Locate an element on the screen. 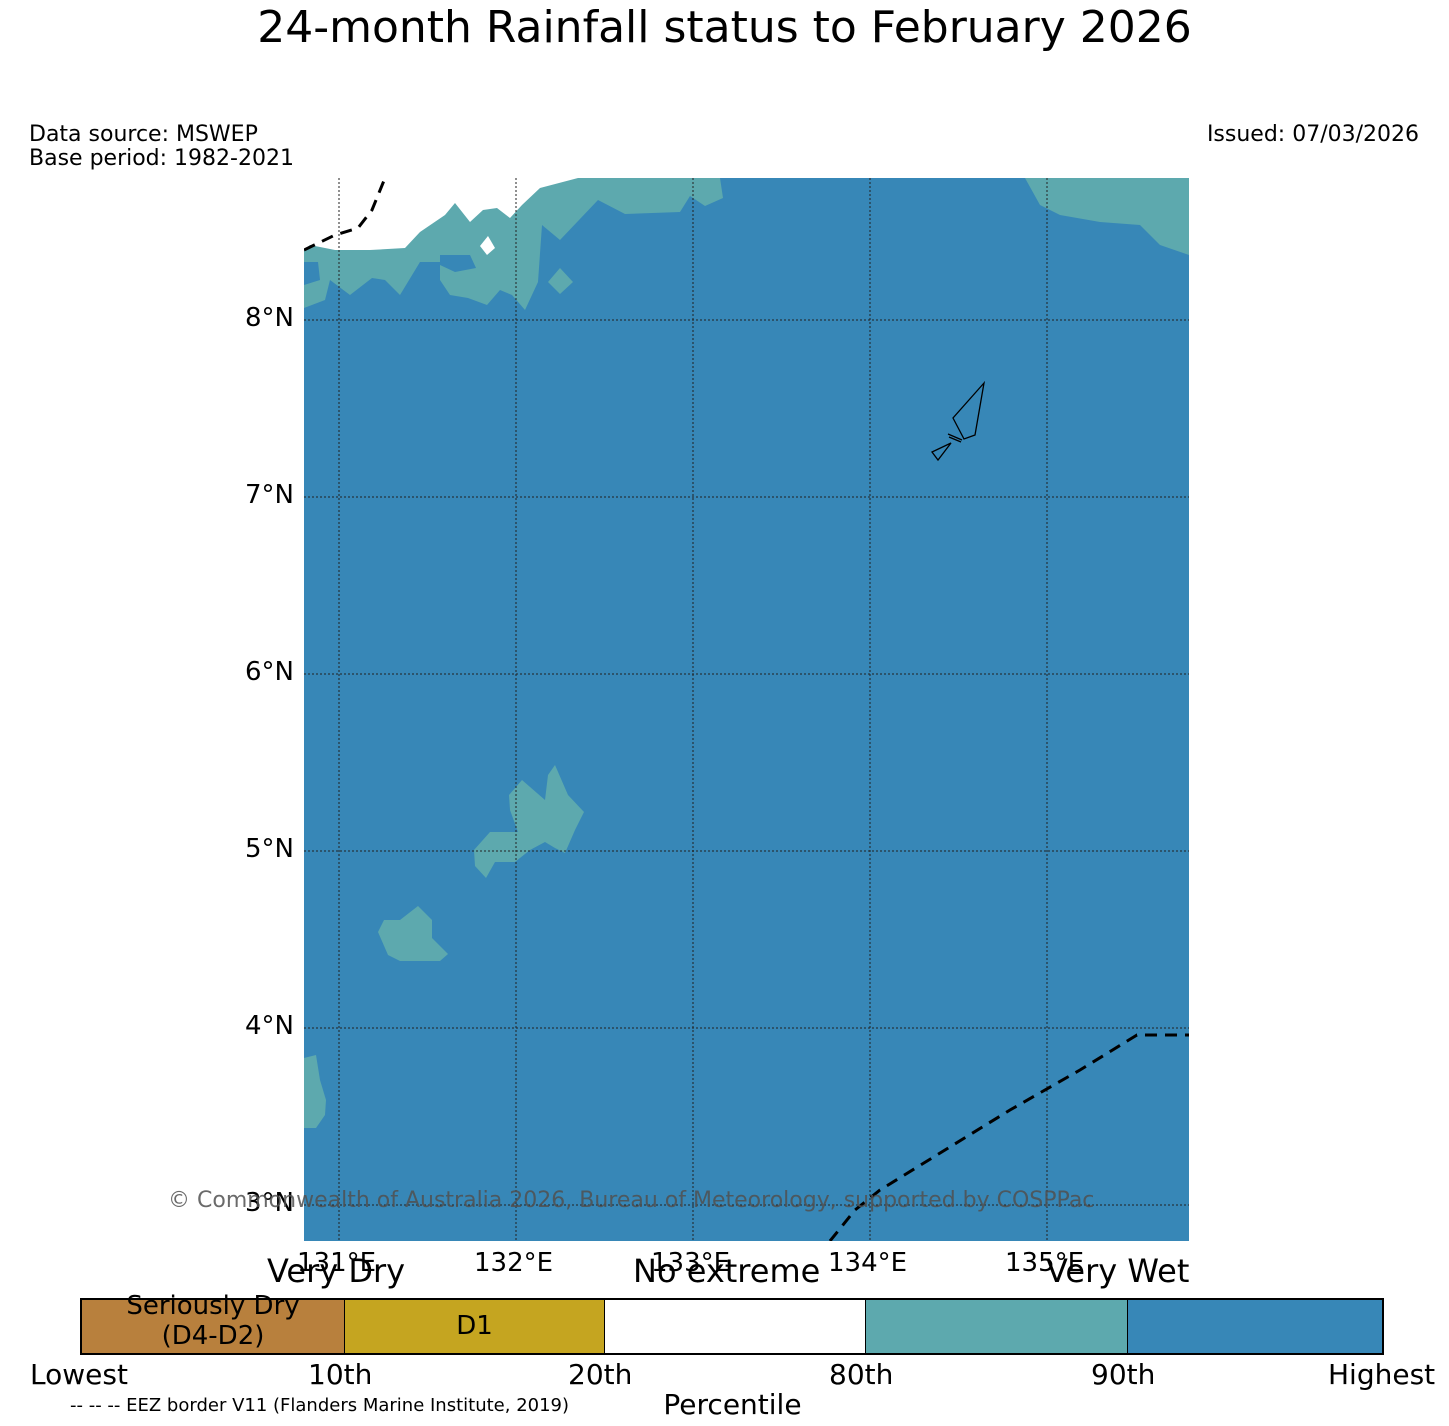 This screenshot has height=1426, width=1449. data-source-text: Data source: MSWEP is located at coordinates (143, 134).